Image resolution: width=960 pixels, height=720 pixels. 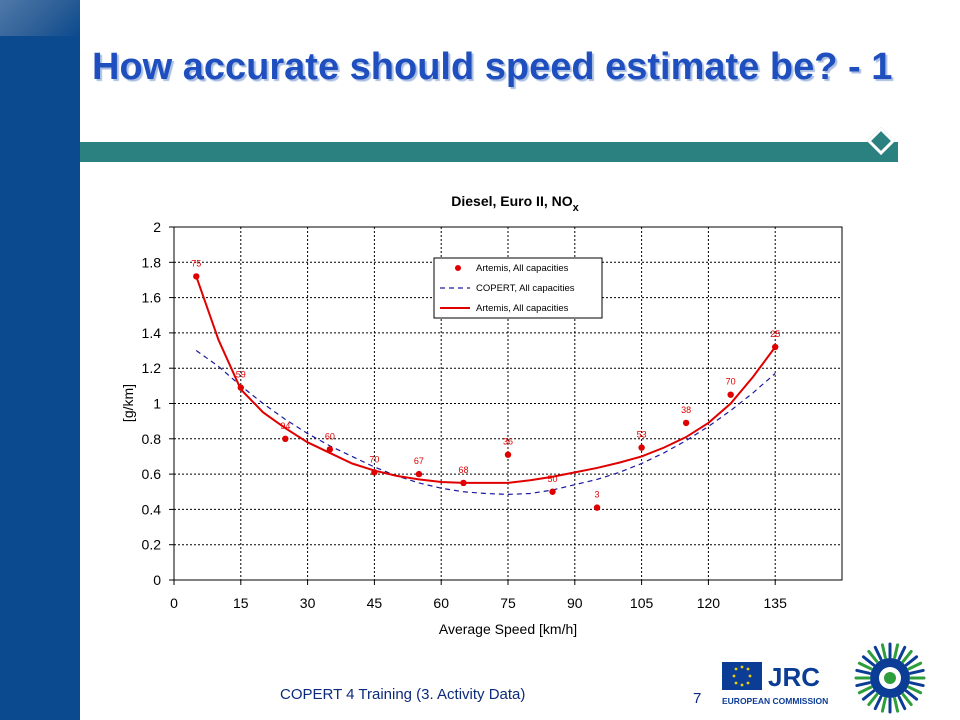 I want to click on data-point-label: 38, so click(x=686, y=410).